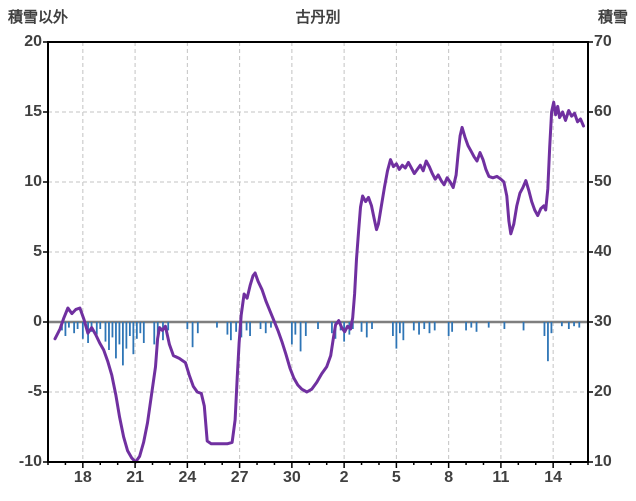 Image resolution: width=636 pixels, height=501 pixels. What do you see at coordinates (34, 391) in the screenshot?
I see `left-axis-tick-label: -5` at bounding box center [34, 391].